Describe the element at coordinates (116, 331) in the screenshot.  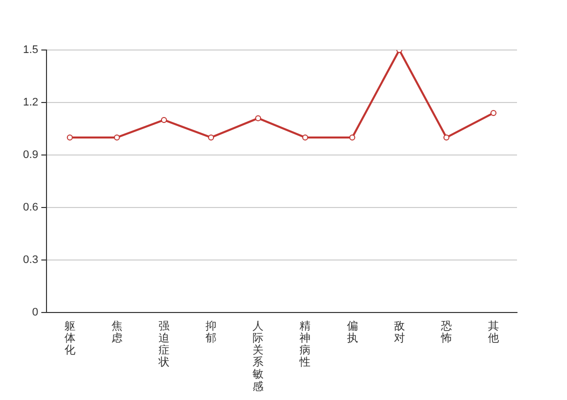
I see `x-tick-label: 焦虑` at that location.